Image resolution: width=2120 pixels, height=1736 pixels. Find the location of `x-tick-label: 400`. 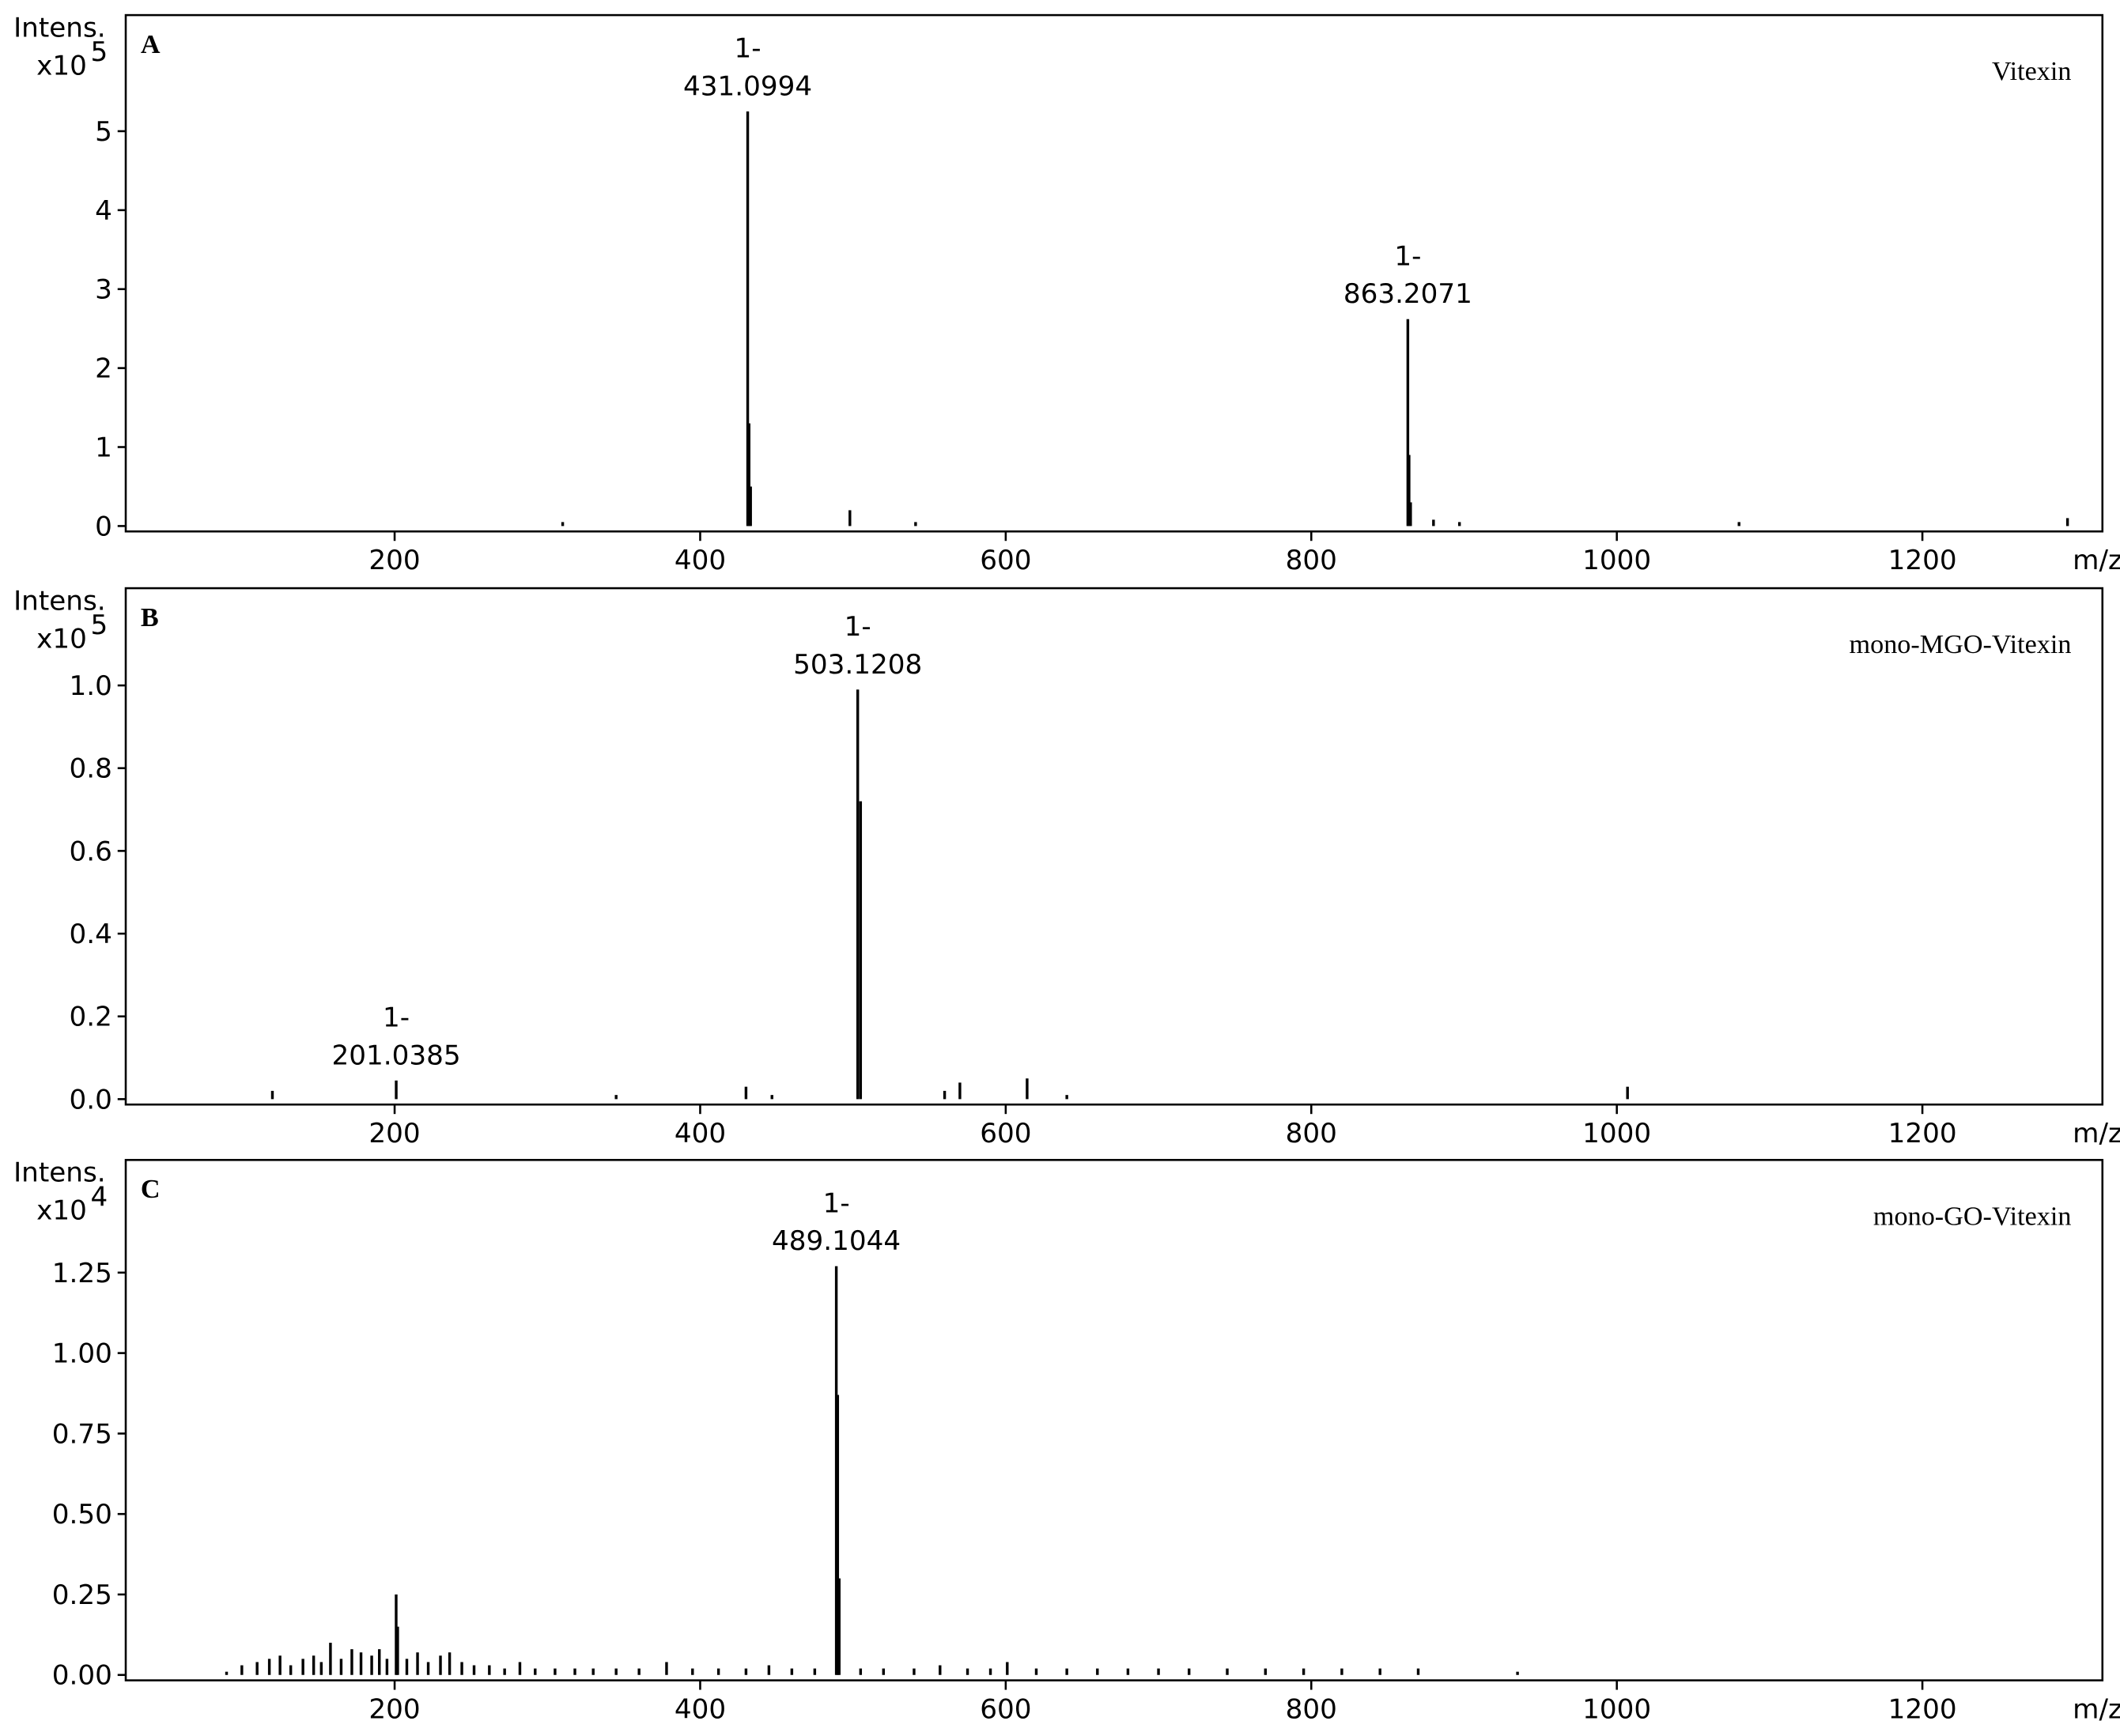

x-tick-label: 400 is located at coordinates (700, 560).